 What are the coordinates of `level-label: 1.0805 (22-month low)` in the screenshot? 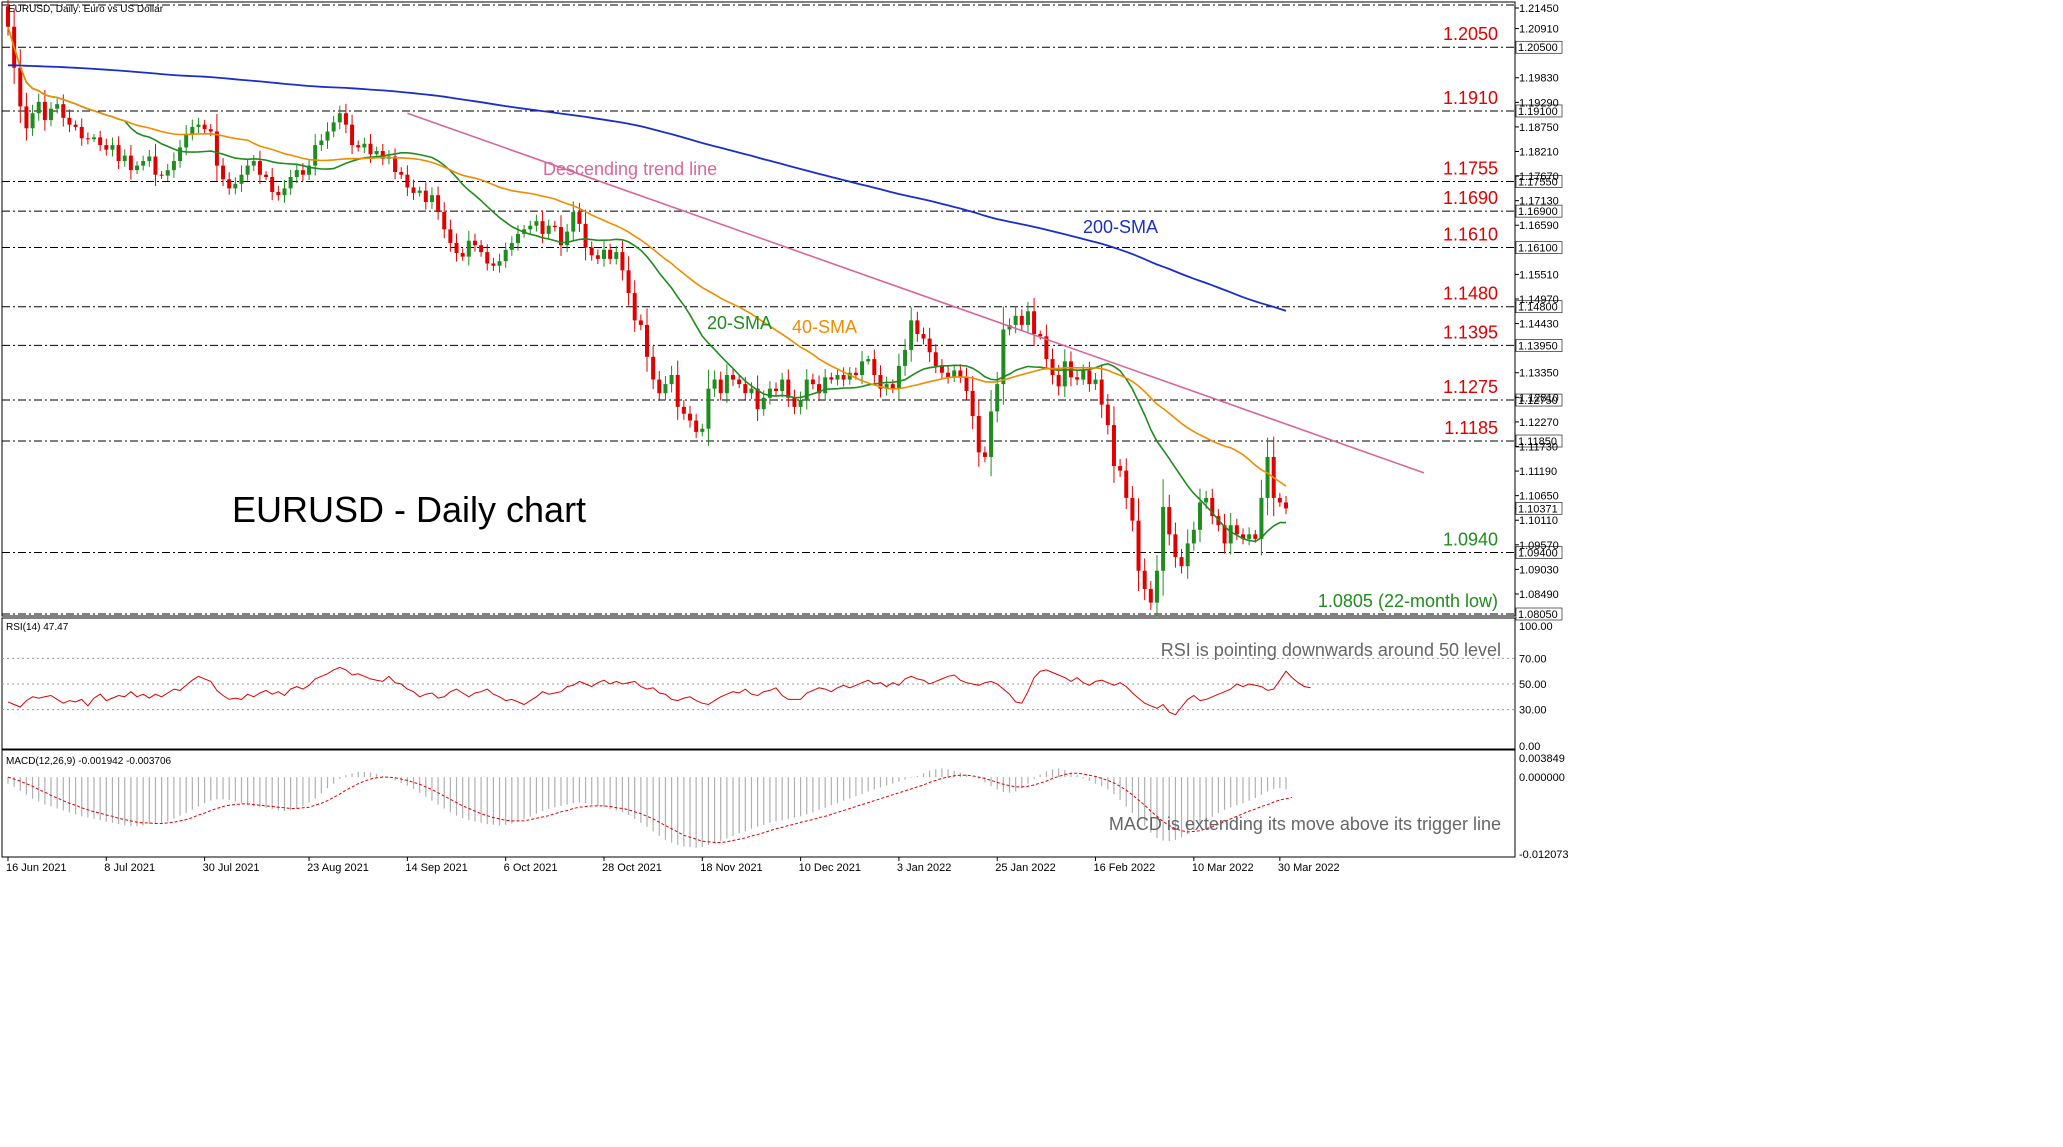 It's located at (1408, 601).